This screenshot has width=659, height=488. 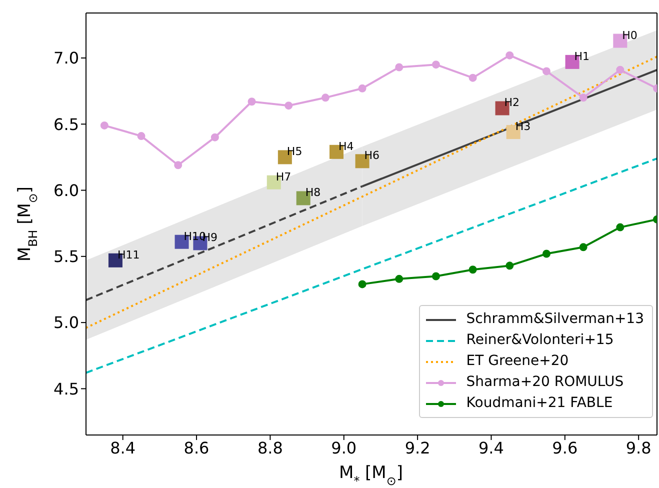 I want to click on y-tick-label: 7.0, so click(x=66, y=58).